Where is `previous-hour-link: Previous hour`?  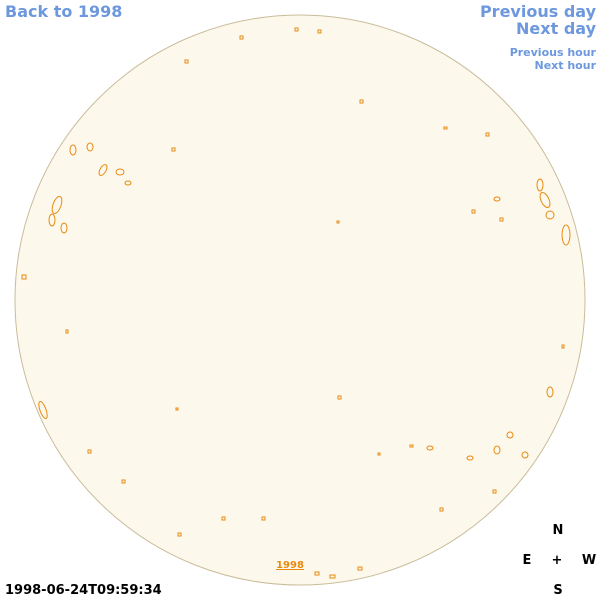
previous-hour-link: Previous hour is located at coordinates (553, 52).